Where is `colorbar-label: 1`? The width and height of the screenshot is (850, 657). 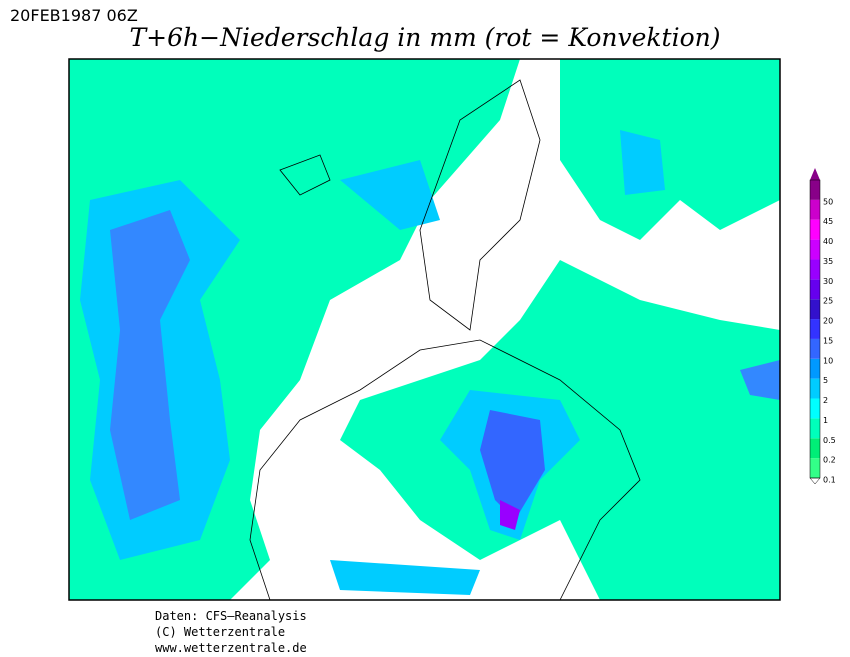
colorbar-label: 1 is located at coordinates (825, 420).